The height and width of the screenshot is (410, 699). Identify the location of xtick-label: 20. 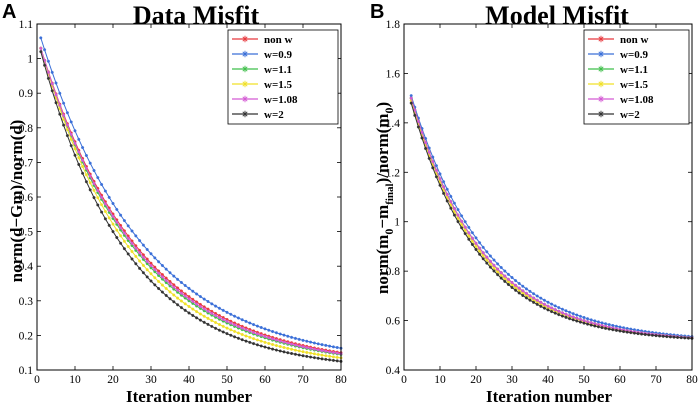
(476, 380).